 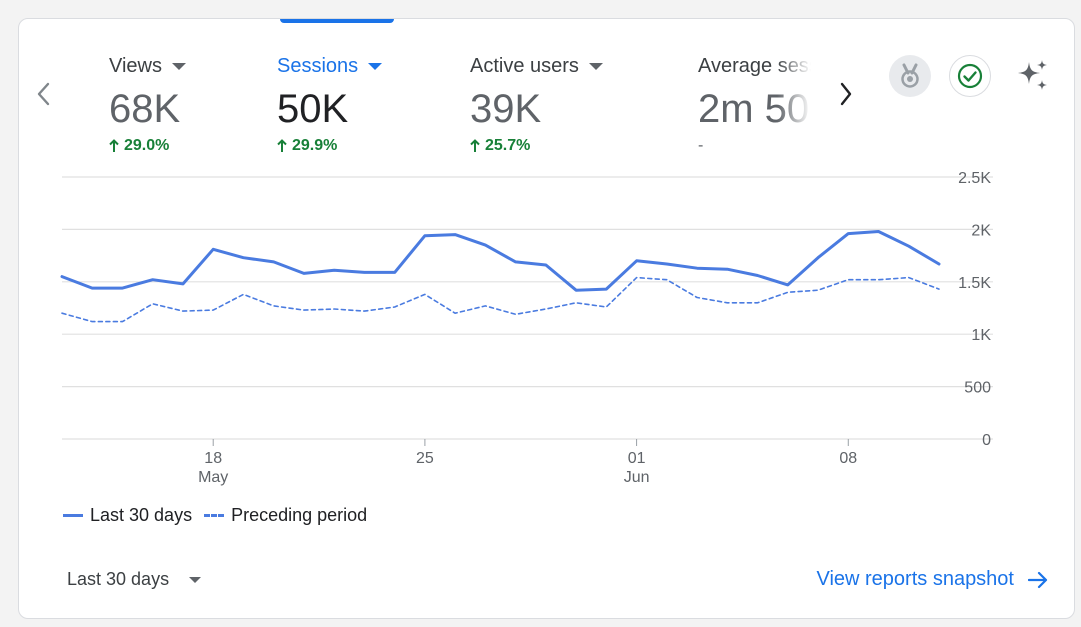 What do you see at coordinates (318, 65) in the screenshot?
I see `metric-title-label: Sessions` at bounding box center [318, 65].